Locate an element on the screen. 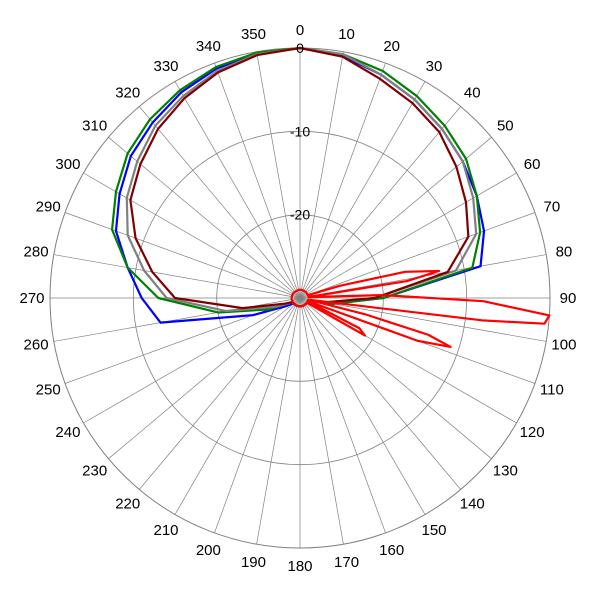 Image resolution: width=600 pixels, height=600 pixels. angle-tick-label: 180 is located at coordinates (299, 566).